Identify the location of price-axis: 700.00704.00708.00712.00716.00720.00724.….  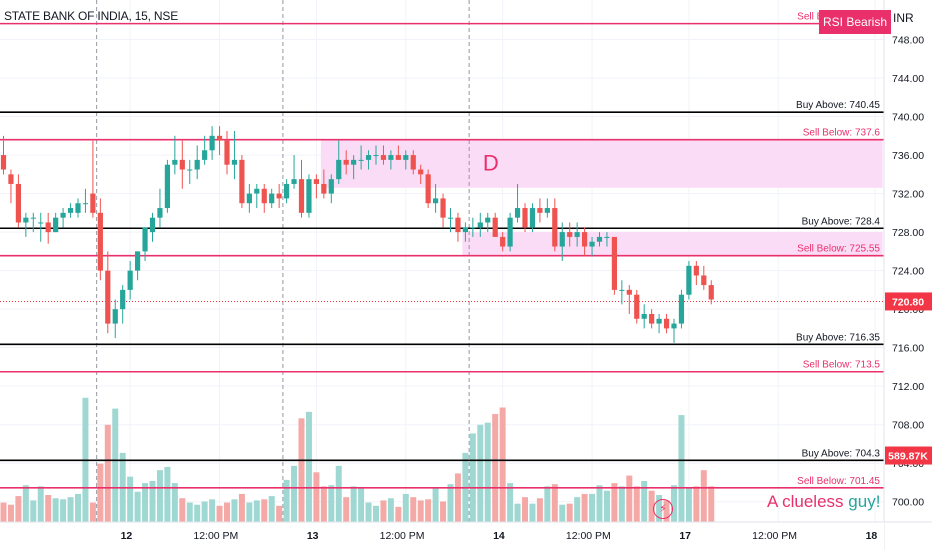
(907, 275).